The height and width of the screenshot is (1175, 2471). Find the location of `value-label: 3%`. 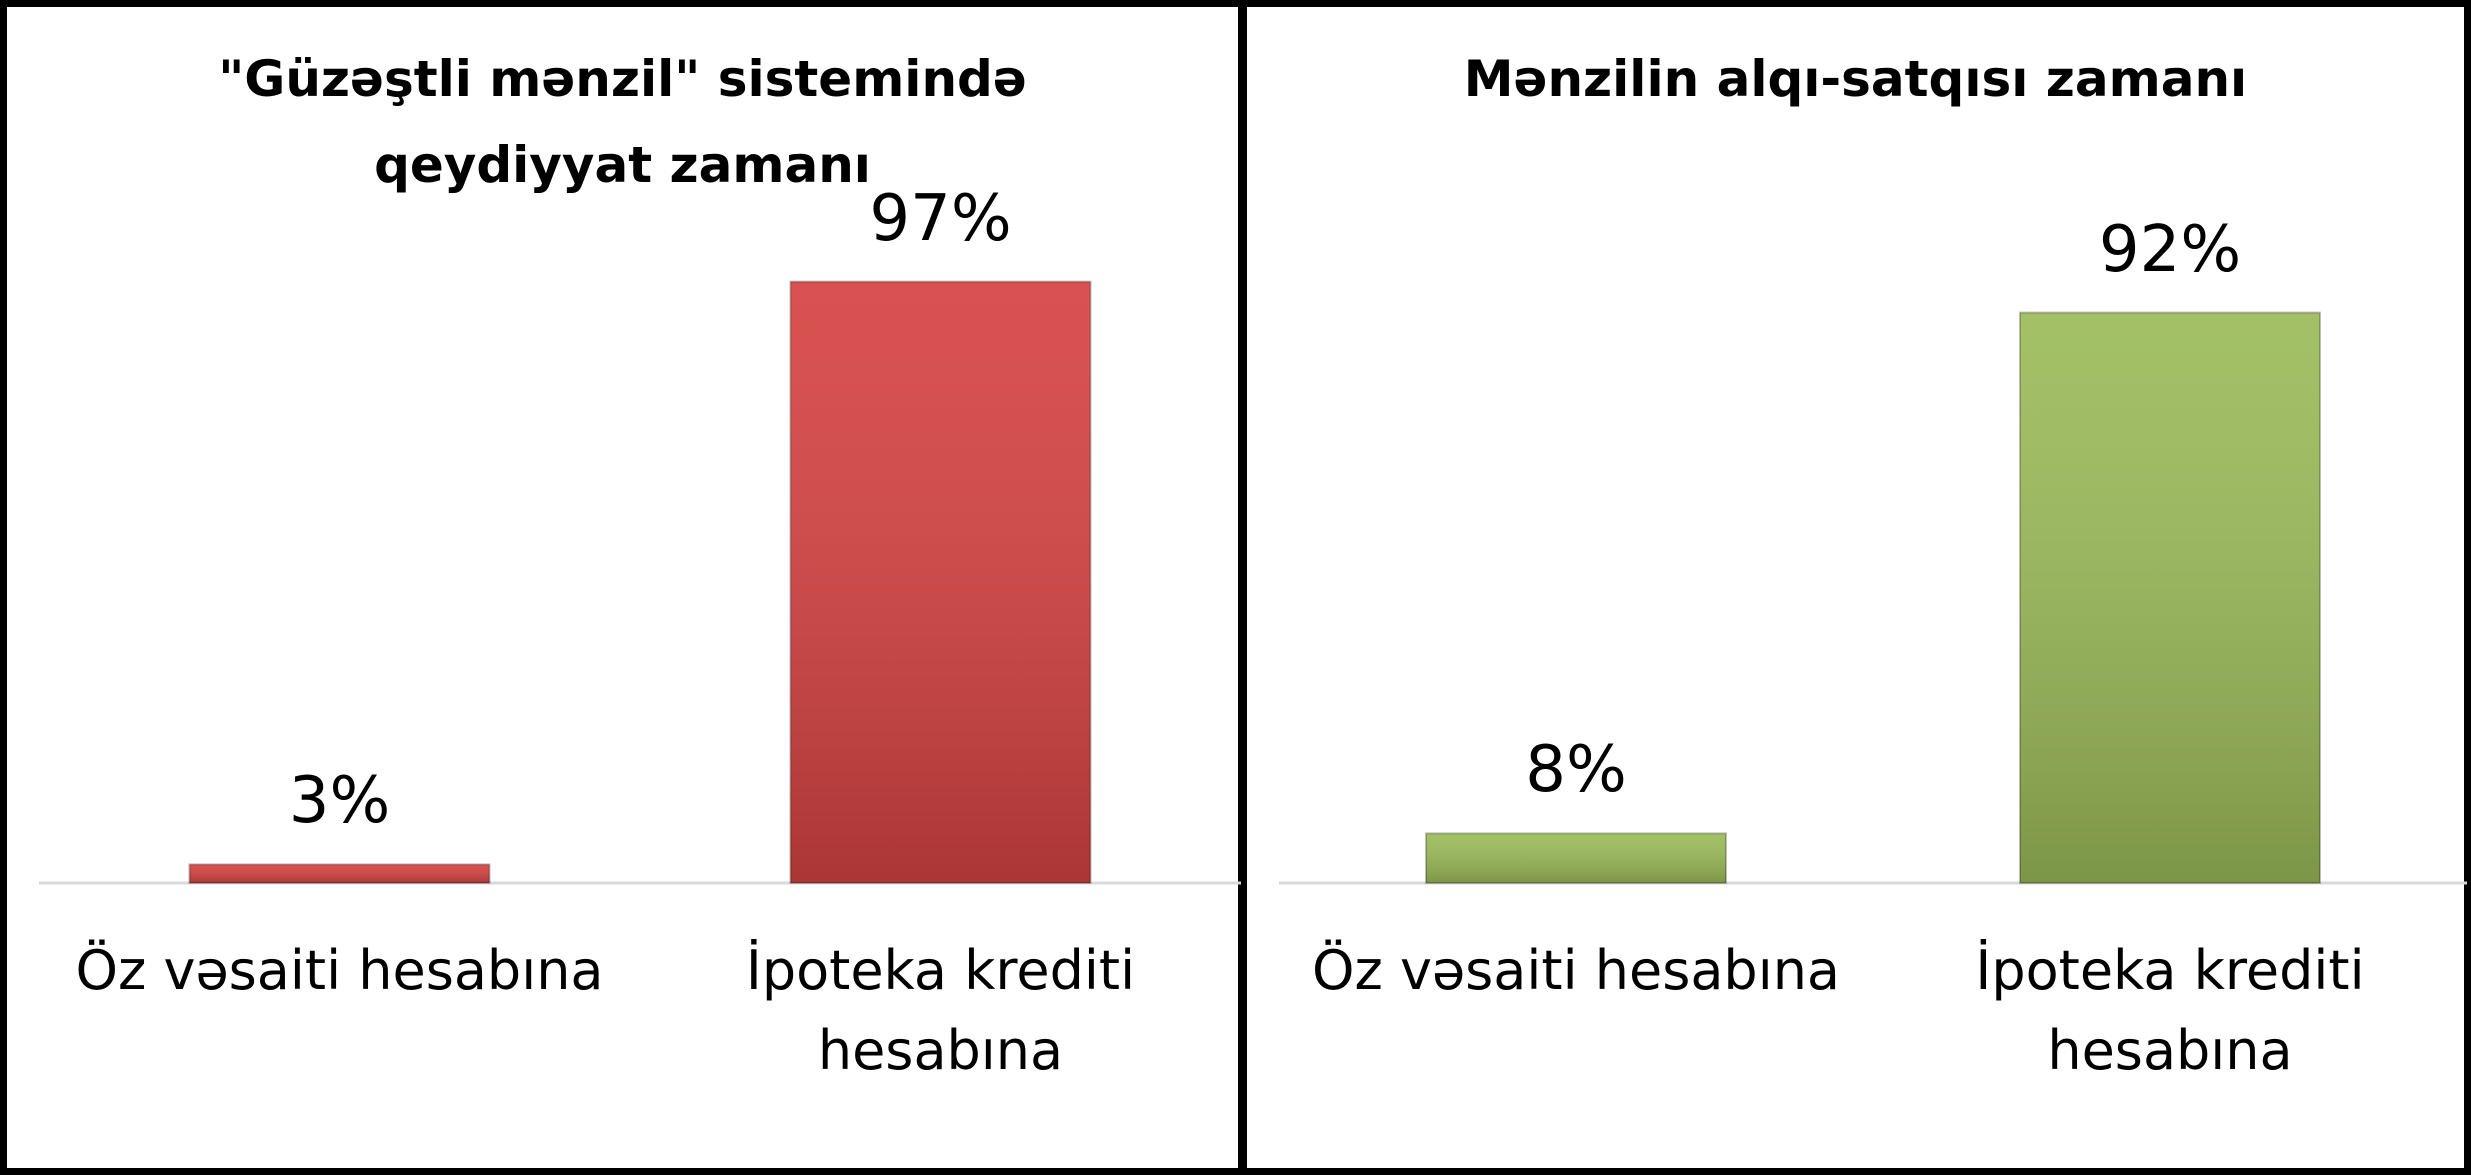

value-label: 3% is located at coordinates (339, 801).